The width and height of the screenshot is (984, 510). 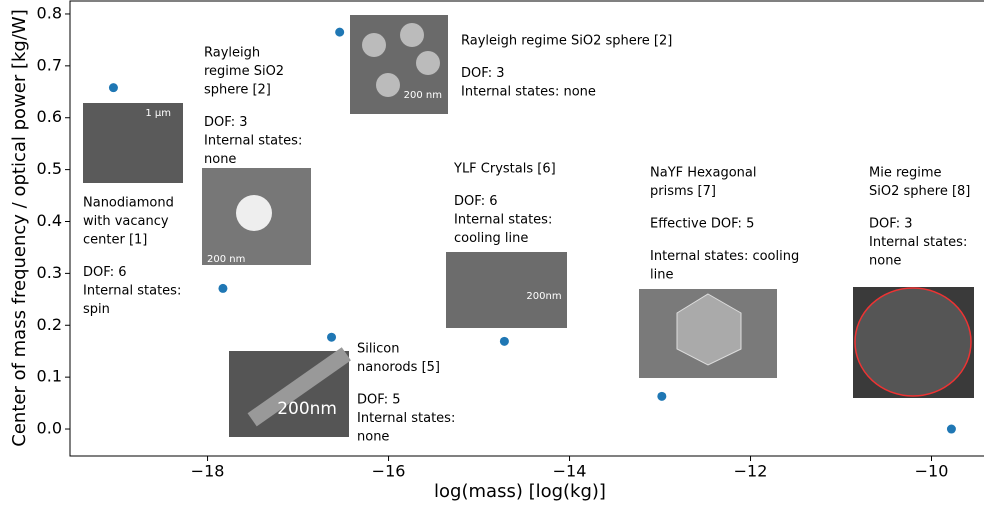 What do you see at coordinates (158, 113) in the screenshot?
I see `scale-bar-label: 1 μm` at bounding box center [158, 113].